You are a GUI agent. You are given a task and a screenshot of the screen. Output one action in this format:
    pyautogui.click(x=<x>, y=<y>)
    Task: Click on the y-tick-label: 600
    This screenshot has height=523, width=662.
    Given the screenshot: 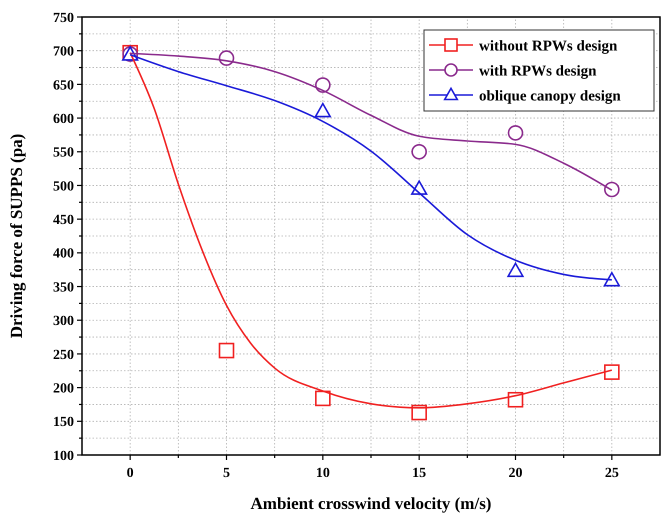 What is the action you would take?
    pyautogui.click(x=63, y=119)
    